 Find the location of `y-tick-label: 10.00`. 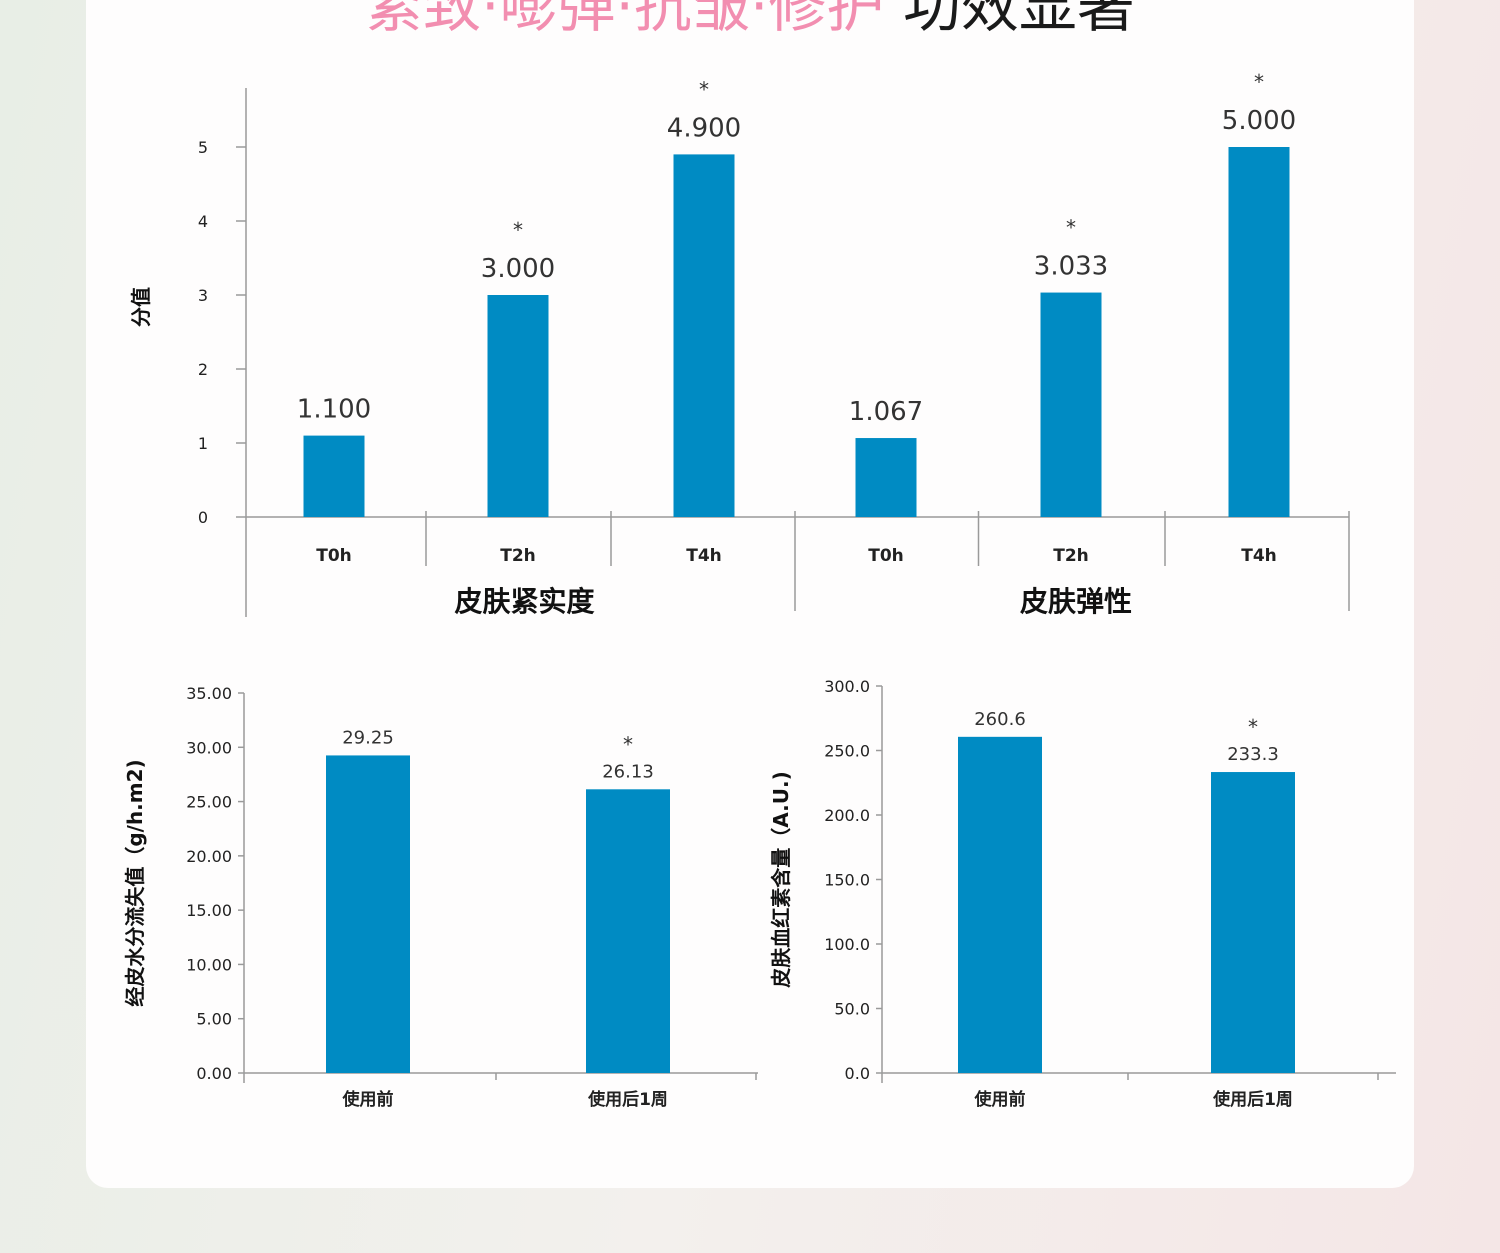

y-tick-label: 10.00 is located at coordinates (209, 964).